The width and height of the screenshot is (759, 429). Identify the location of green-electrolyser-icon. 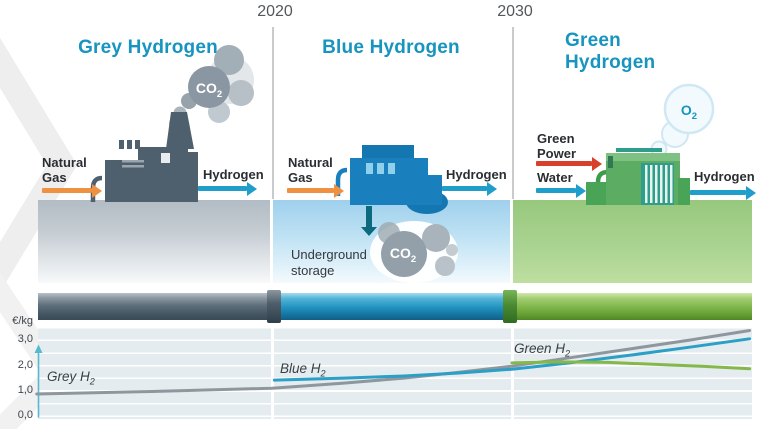
(638, 176).